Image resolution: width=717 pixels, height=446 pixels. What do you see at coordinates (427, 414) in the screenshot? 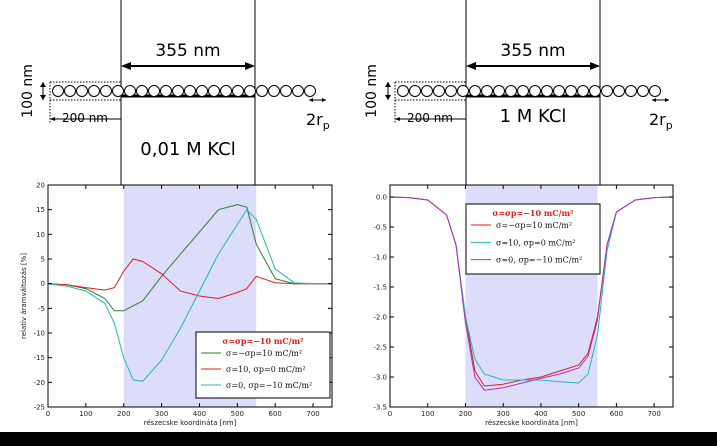
I see `x-tick-label: 100` at bounding box center [427, 414].